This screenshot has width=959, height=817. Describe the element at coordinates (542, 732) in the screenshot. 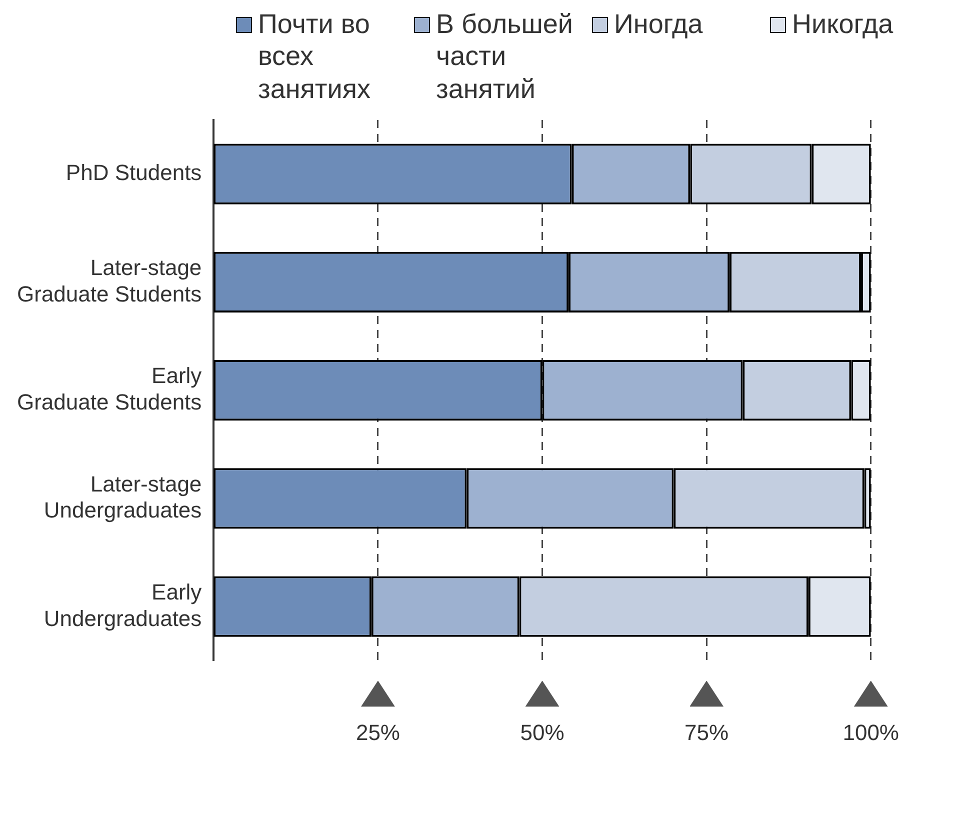

I see `x-tick-label: 50%` at that location.